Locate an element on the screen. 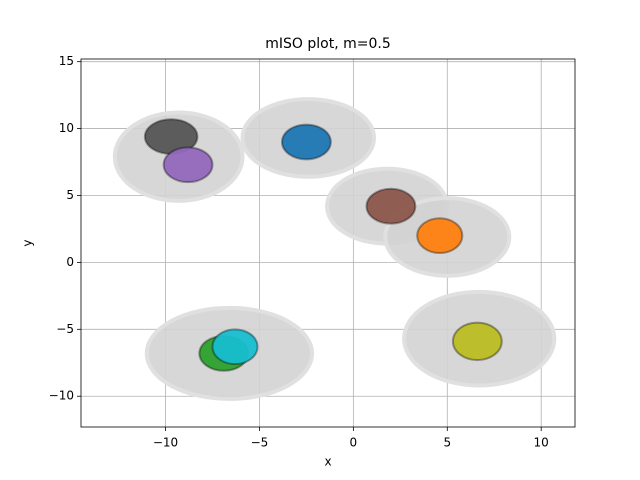 This screenshot has height=480, width=640. x-tick-label: −5 is located at coordinates (260, 443).